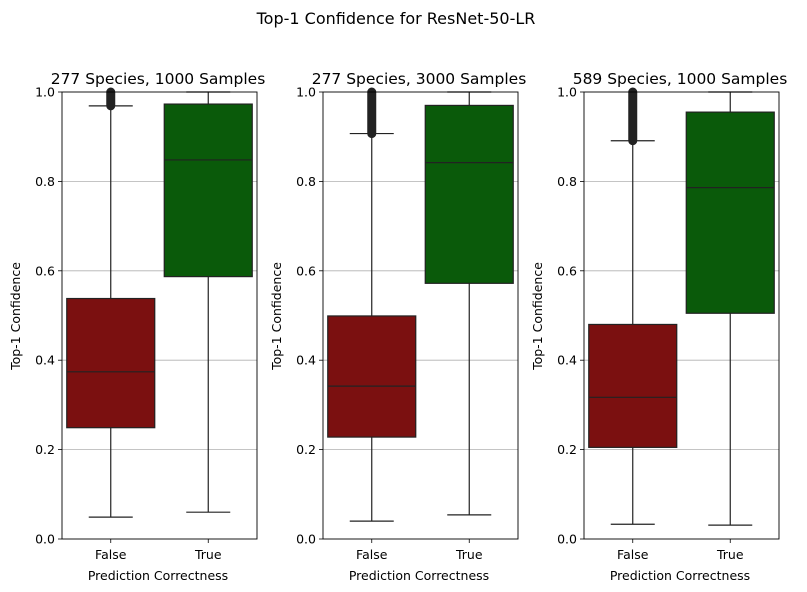 The height and width of the screenshot is (592, 807). I want to click on subplot-title: 277 Species, 3000 Samples, so click(419, 79).